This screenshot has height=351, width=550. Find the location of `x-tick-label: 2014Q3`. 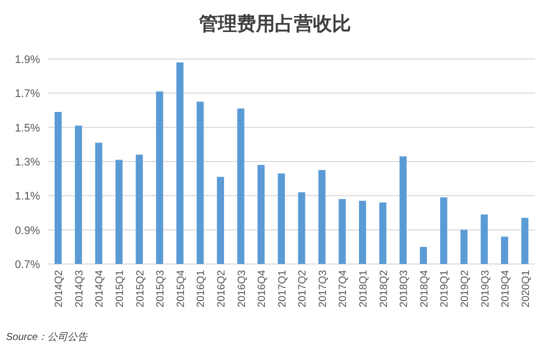

x-tick-label: 2014Q3 is located at coordinates (79, 289).